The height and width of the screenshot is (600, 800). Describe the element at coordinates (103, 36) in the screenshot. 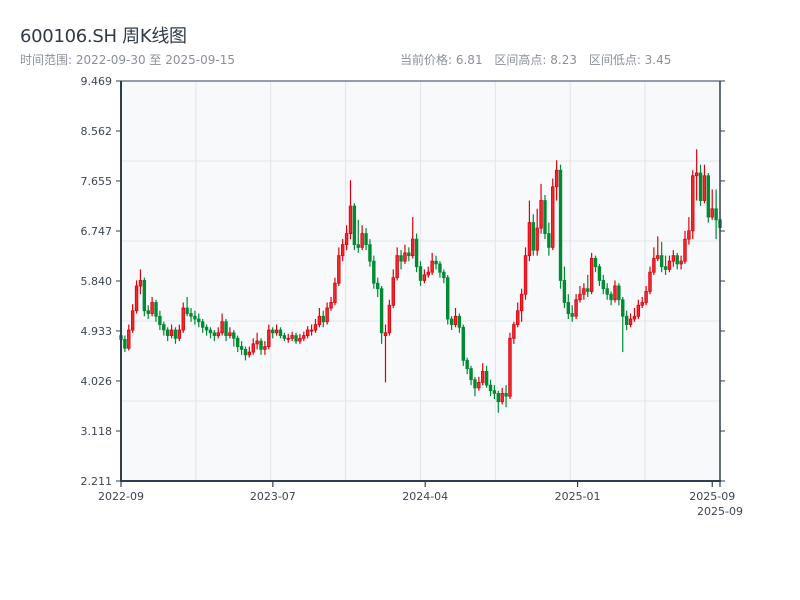

I see `chart-title: 600106.SH 周K线图` at that location.